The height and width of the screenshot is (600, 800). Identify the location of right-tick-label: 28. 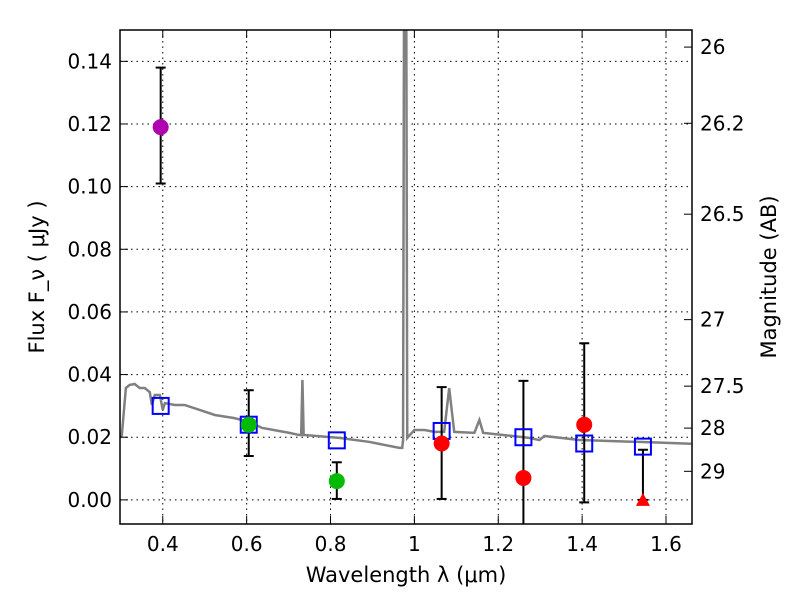
(712, 428).